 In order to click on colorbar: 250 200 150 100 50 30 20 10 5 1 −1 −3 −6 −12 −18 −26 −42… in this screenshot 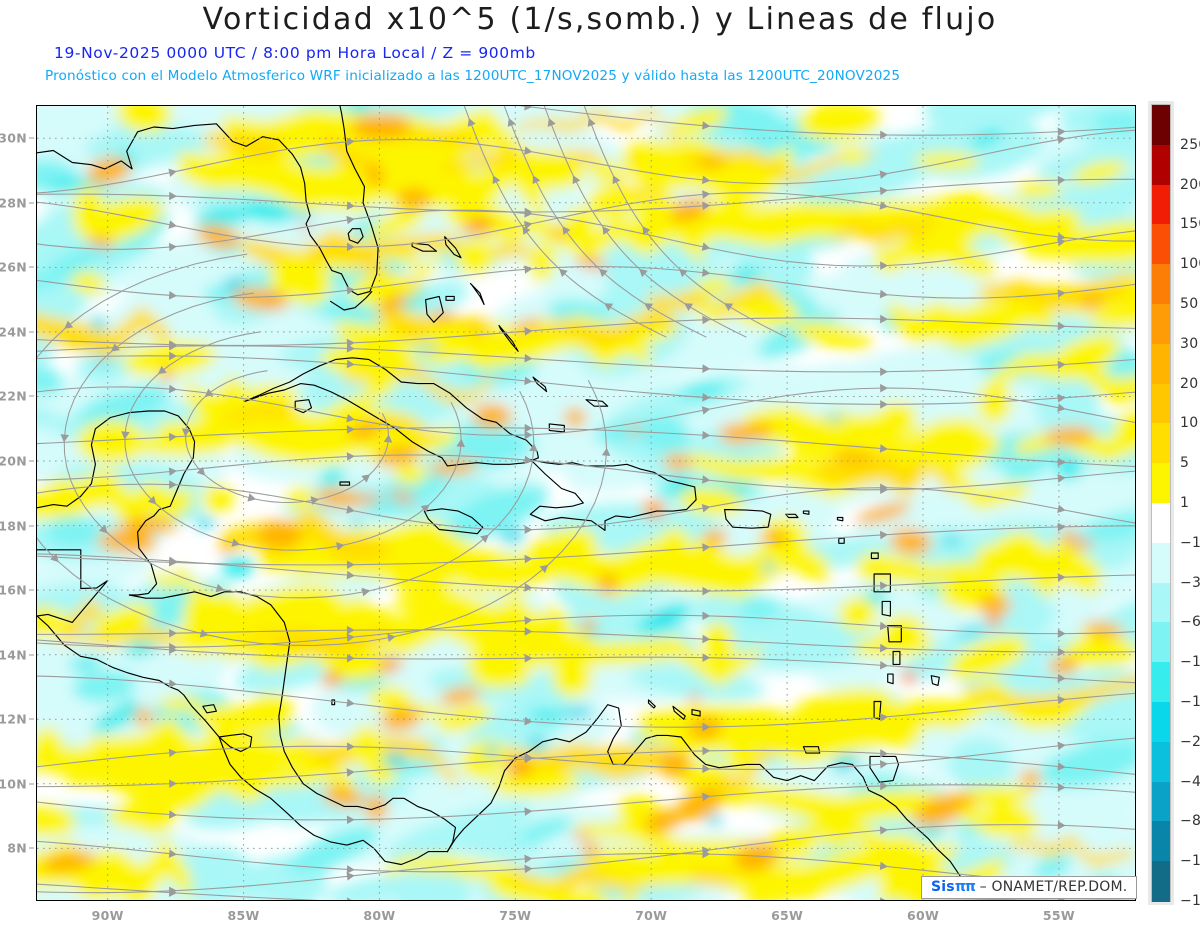, I will do `click(1174, 505)`.